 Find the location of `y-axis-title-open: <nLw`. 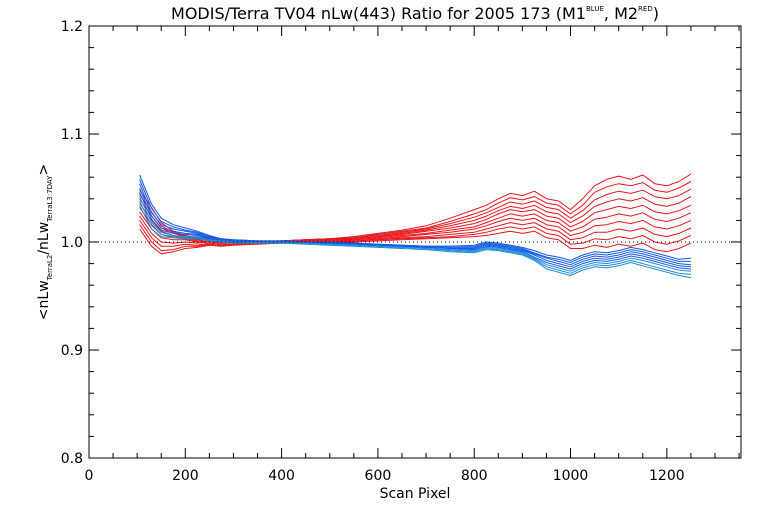

y-axis-title-open: <nLw is located at coordinates (44, 300).